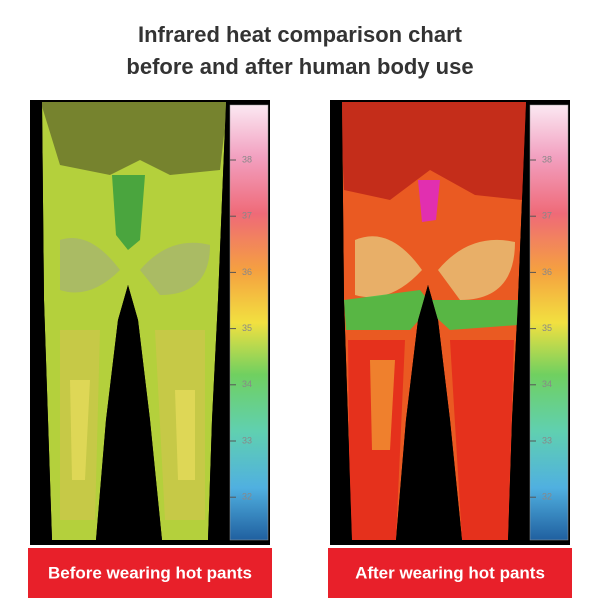 This screenshot has width=600, height=600. What do you see at coordinates (299, 66) in the screenshot?
I see `title-line-2: before and after human body use` at bounding box center [299, 66].